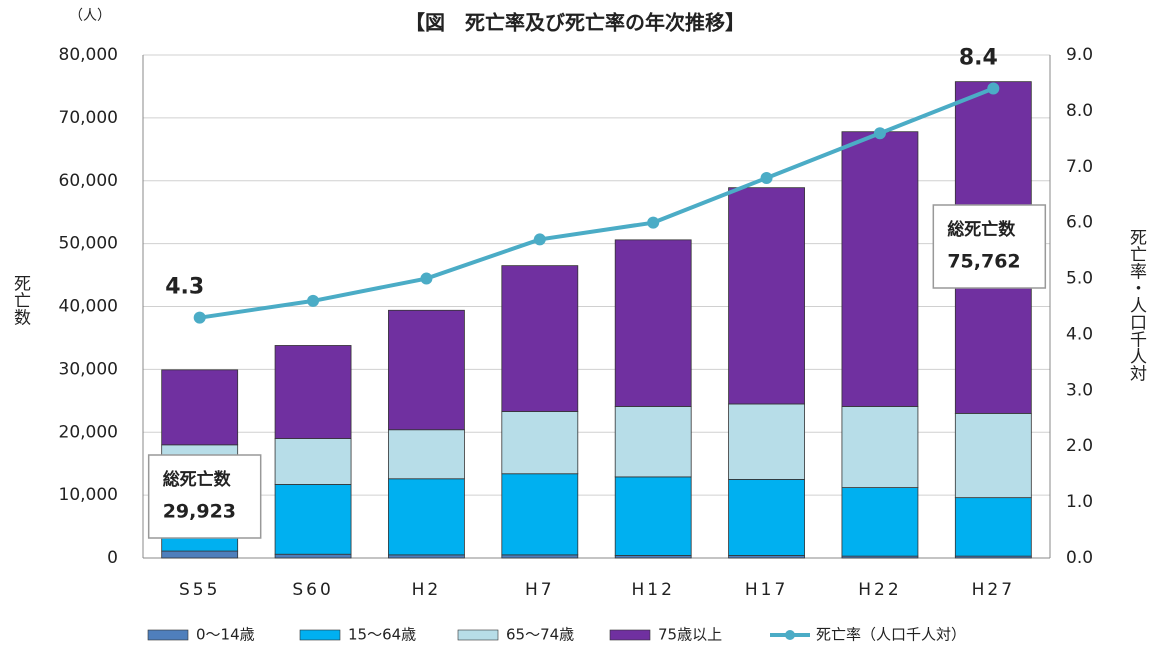 This screenshot has width=1153, height=646. What do you see at coordinates (993, 590) in the screenshot?
I see `x-tick-label: H27` at bounding box center [993, 590].